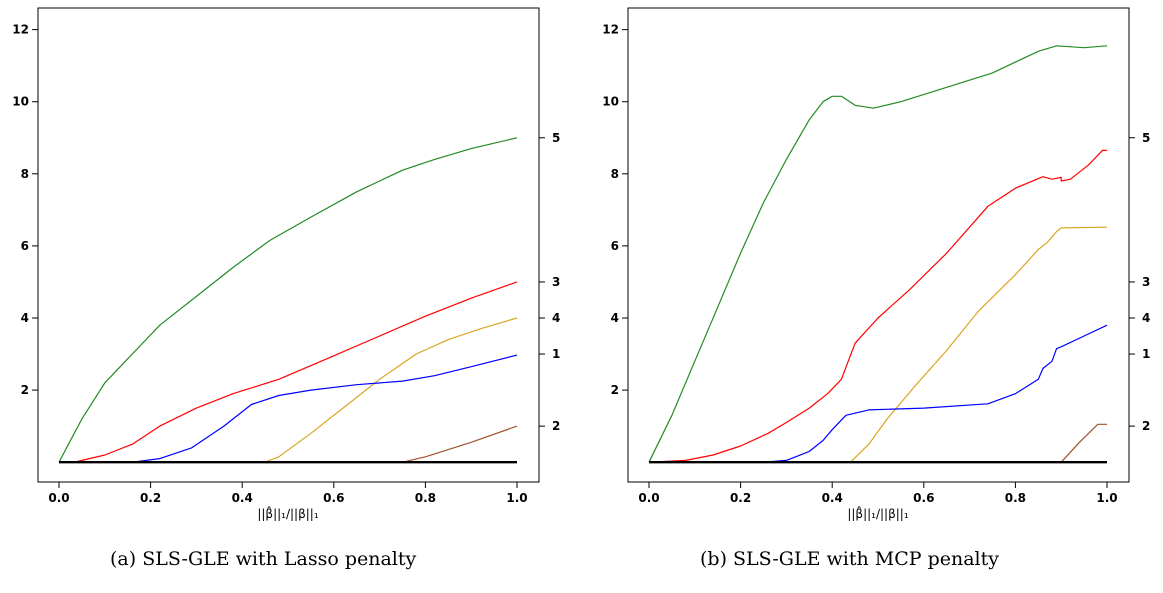 Image resolution: width=1163 pixels, height=593 pixels. What do you see at coordinates (263, 559) in the screenshot?
I see `caption-lasso: (a) SLS-GLE with Lasso penalty` at bounding box center [263, 559].